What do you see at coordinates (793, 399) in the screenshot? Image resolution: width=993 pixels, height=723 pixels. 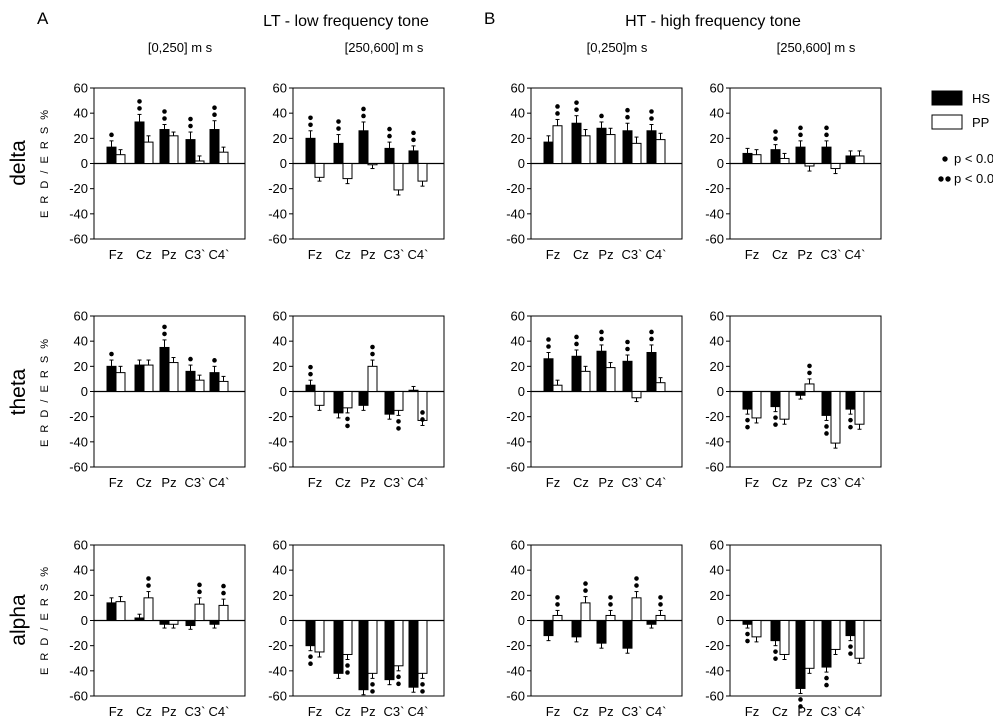 I see `panel-theta-ht-1: 60 40 20 0 -20 -40 -60 Fz Cz Pz C3` C4`` at bounding box center [793, 399].